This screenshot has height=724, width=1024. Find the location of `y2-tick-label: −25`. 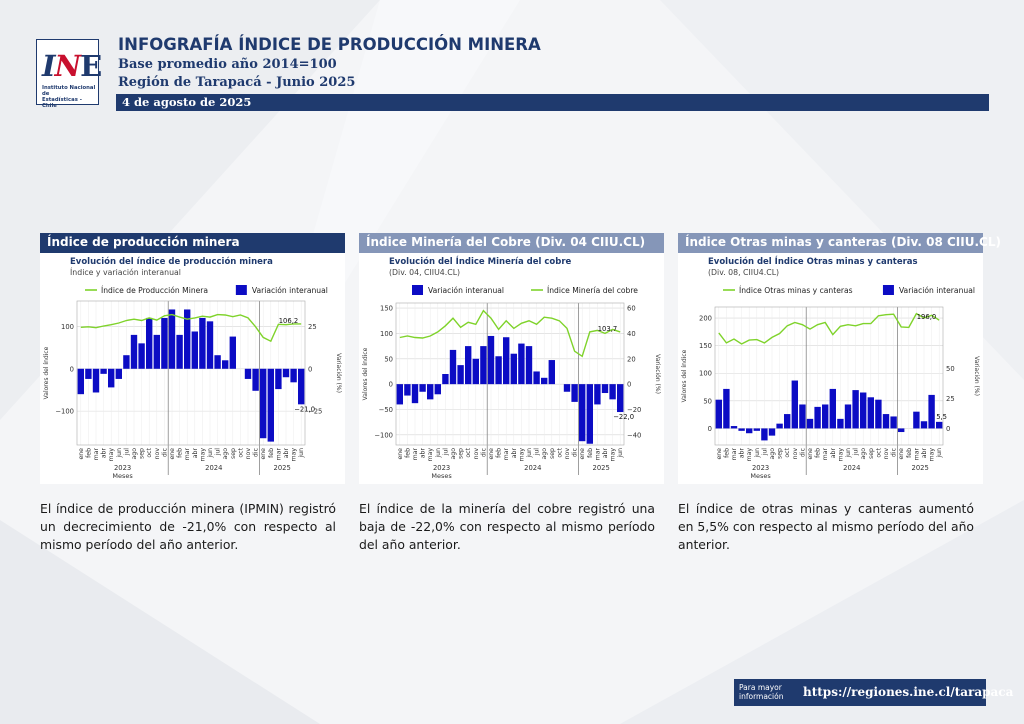

y2-tick-label: −25 is located at coordinates (315, 412).